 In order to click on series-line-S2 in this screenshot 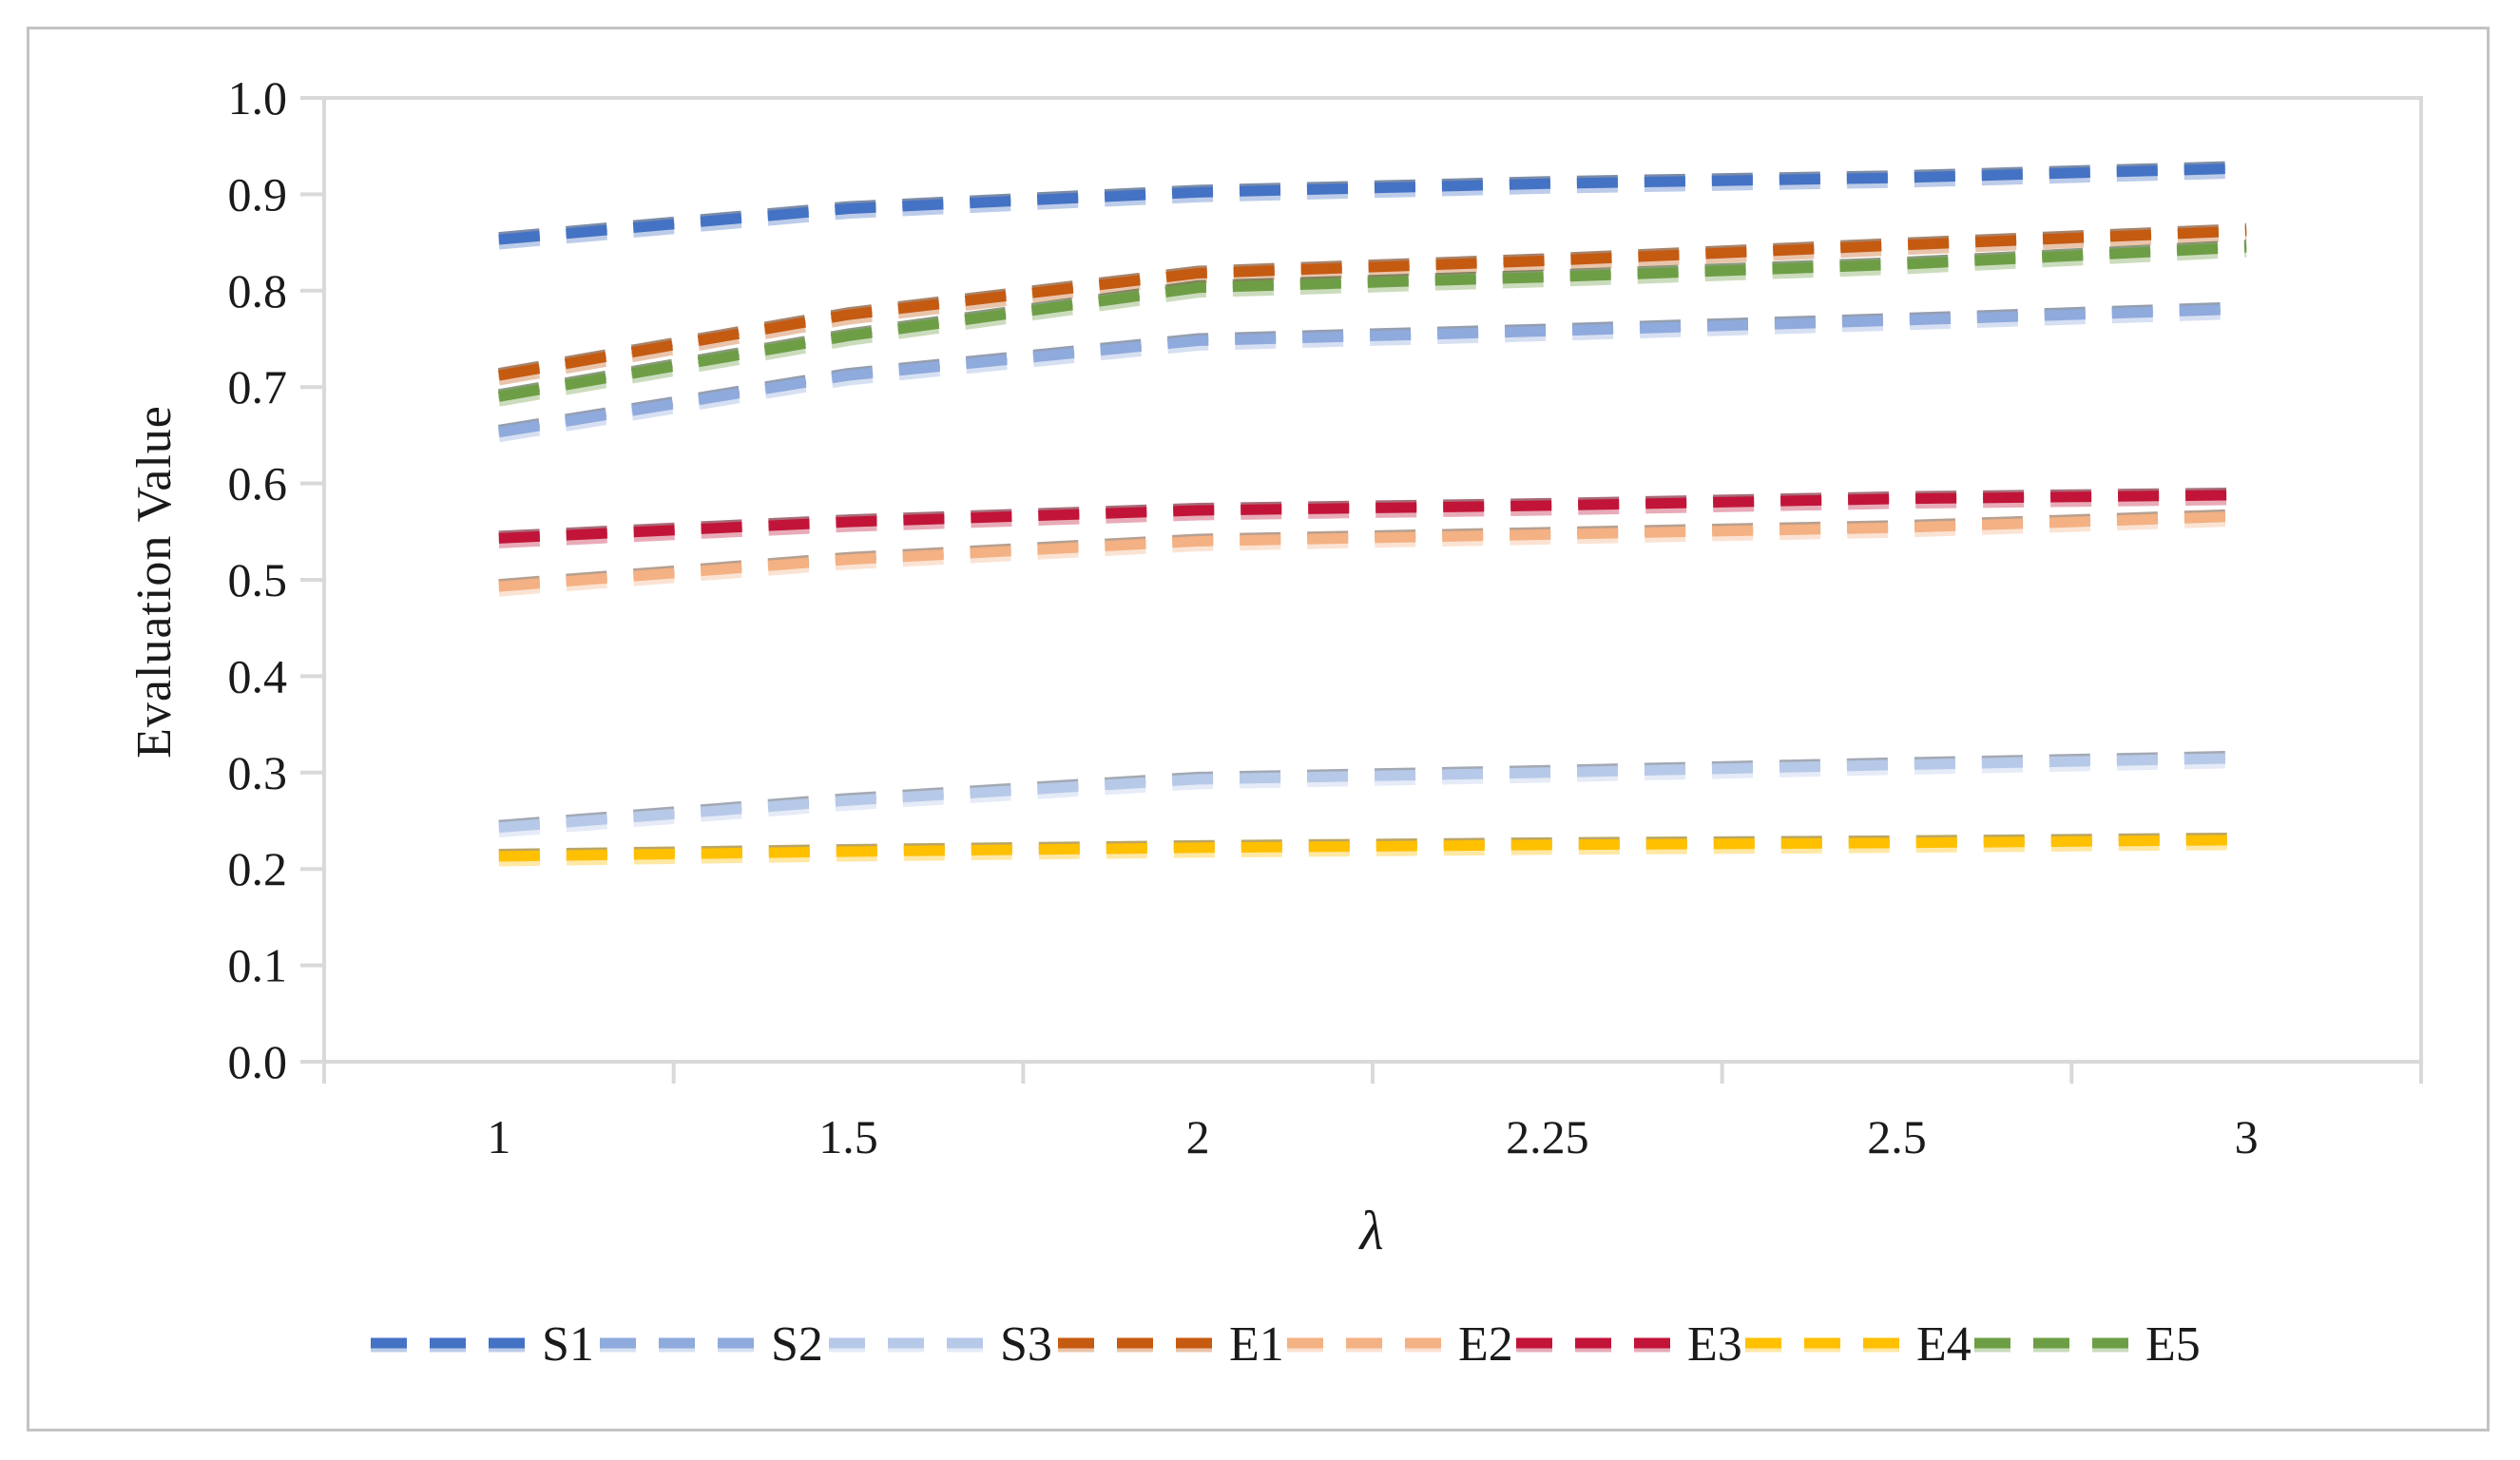, I will do `click(1372, 372)`.